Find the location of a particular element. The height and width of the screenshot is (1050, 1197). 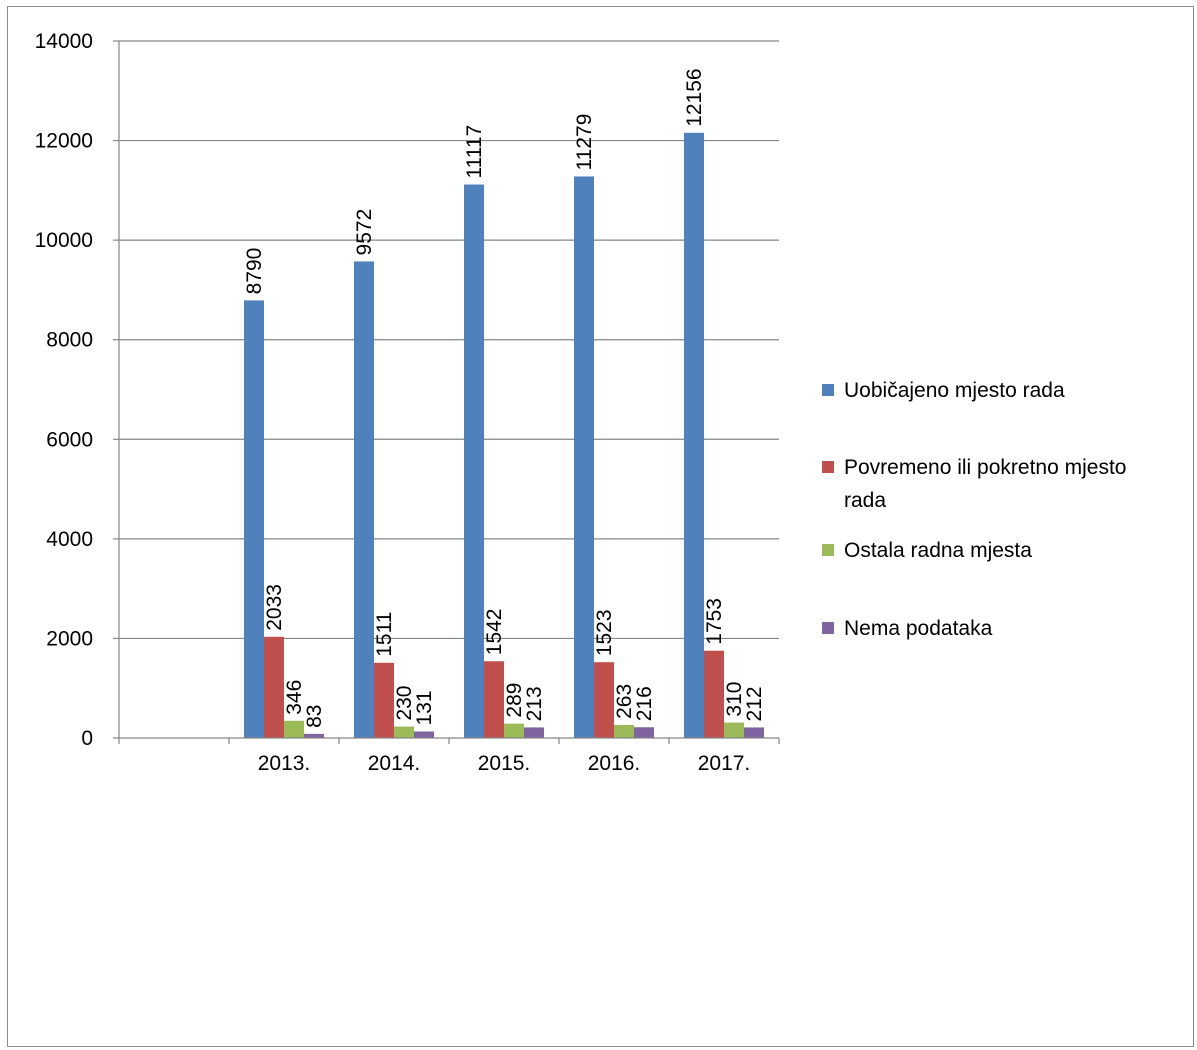

data-label: 11117 is located at coordinates (474, 152).